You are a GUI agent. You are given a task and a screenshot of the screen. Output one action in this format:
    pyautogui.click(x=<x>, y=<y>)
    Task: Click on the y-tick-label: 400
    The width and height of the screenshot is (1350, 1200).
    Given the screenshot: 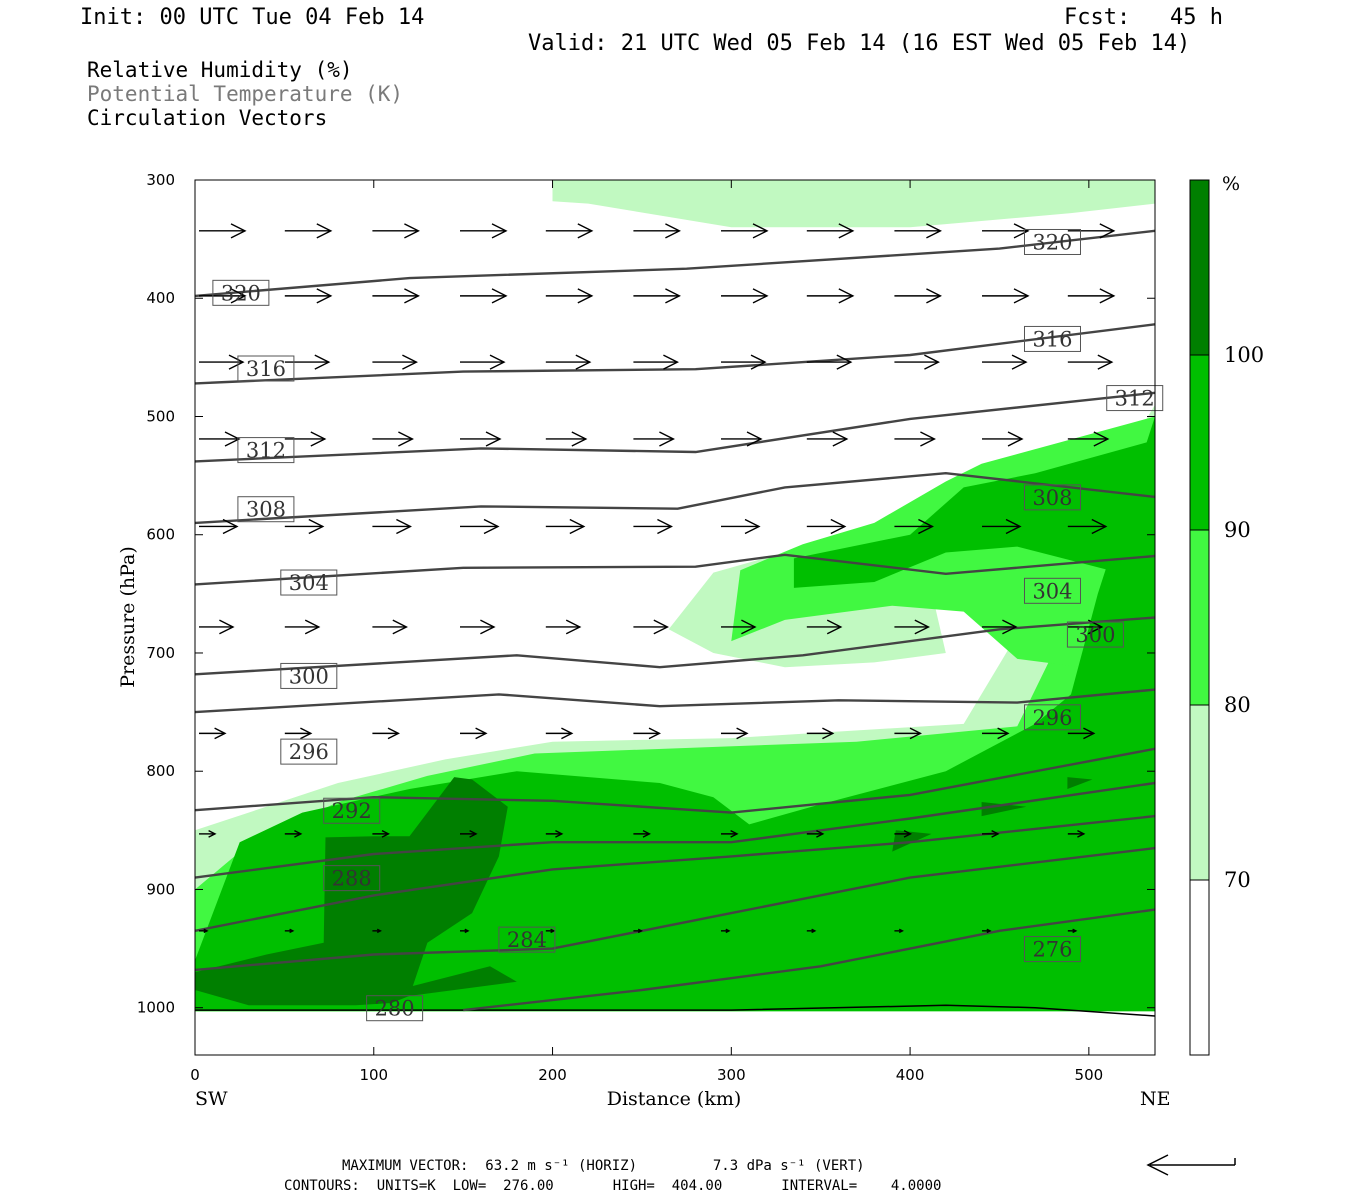 What is the action you would take?
    pyautogui.click(x=160, y=298)
    